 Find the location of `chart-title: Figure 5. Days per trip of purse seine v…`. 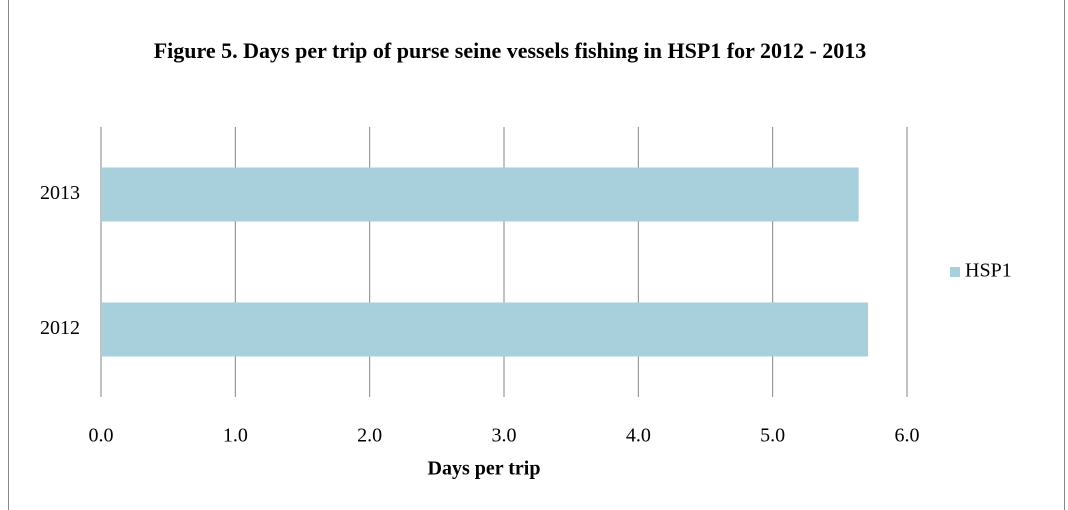

chart-title: Figure 5. Days per trip of purse seine v… is located at coordinates (510, 50).